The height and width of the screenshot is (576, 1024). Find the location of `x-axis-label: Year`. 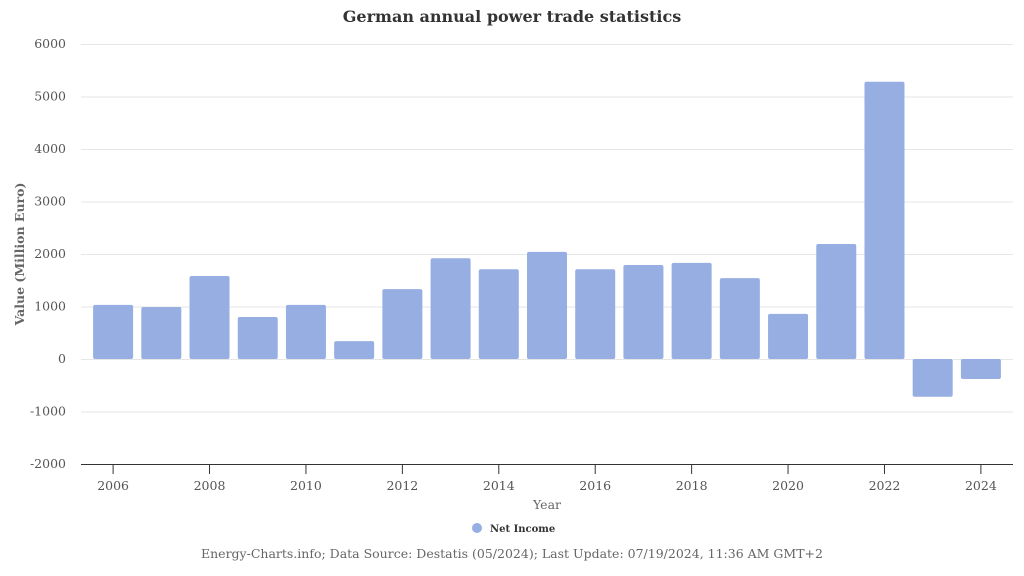

x-axis-label: Year is located at coordinates (546, 504).